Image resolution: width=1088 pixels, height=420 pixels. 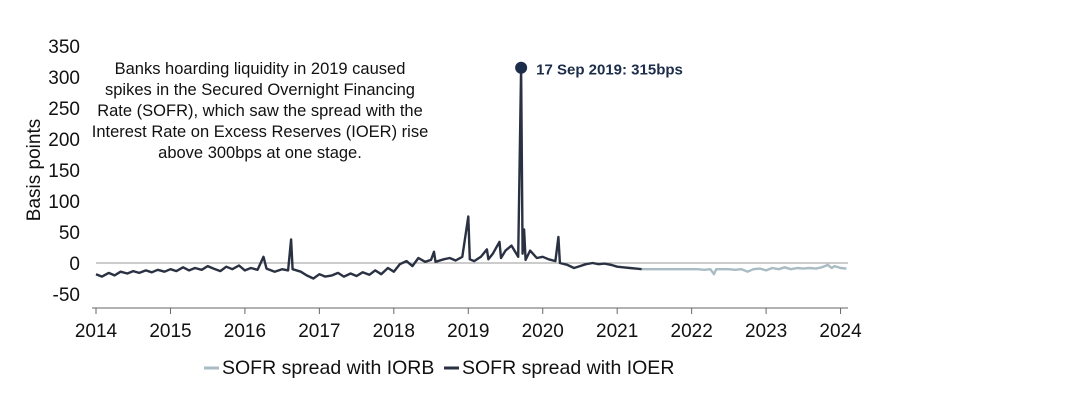 I want to click on x-tick-label: 2024, so click(x=840, y=331).